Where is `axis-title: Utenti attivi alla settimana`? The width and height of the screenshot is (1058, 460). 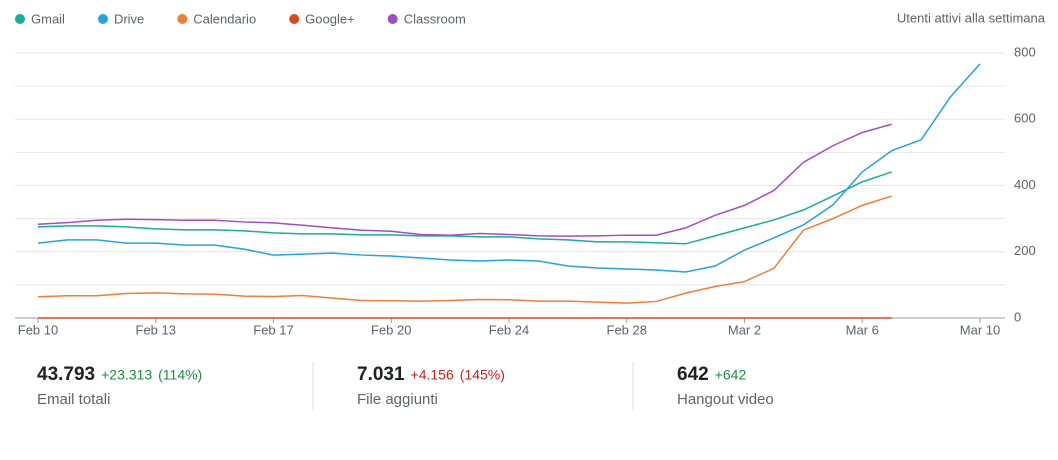
axis-title: Utenti attivi alla settimana is located at coordinates (971, 17).